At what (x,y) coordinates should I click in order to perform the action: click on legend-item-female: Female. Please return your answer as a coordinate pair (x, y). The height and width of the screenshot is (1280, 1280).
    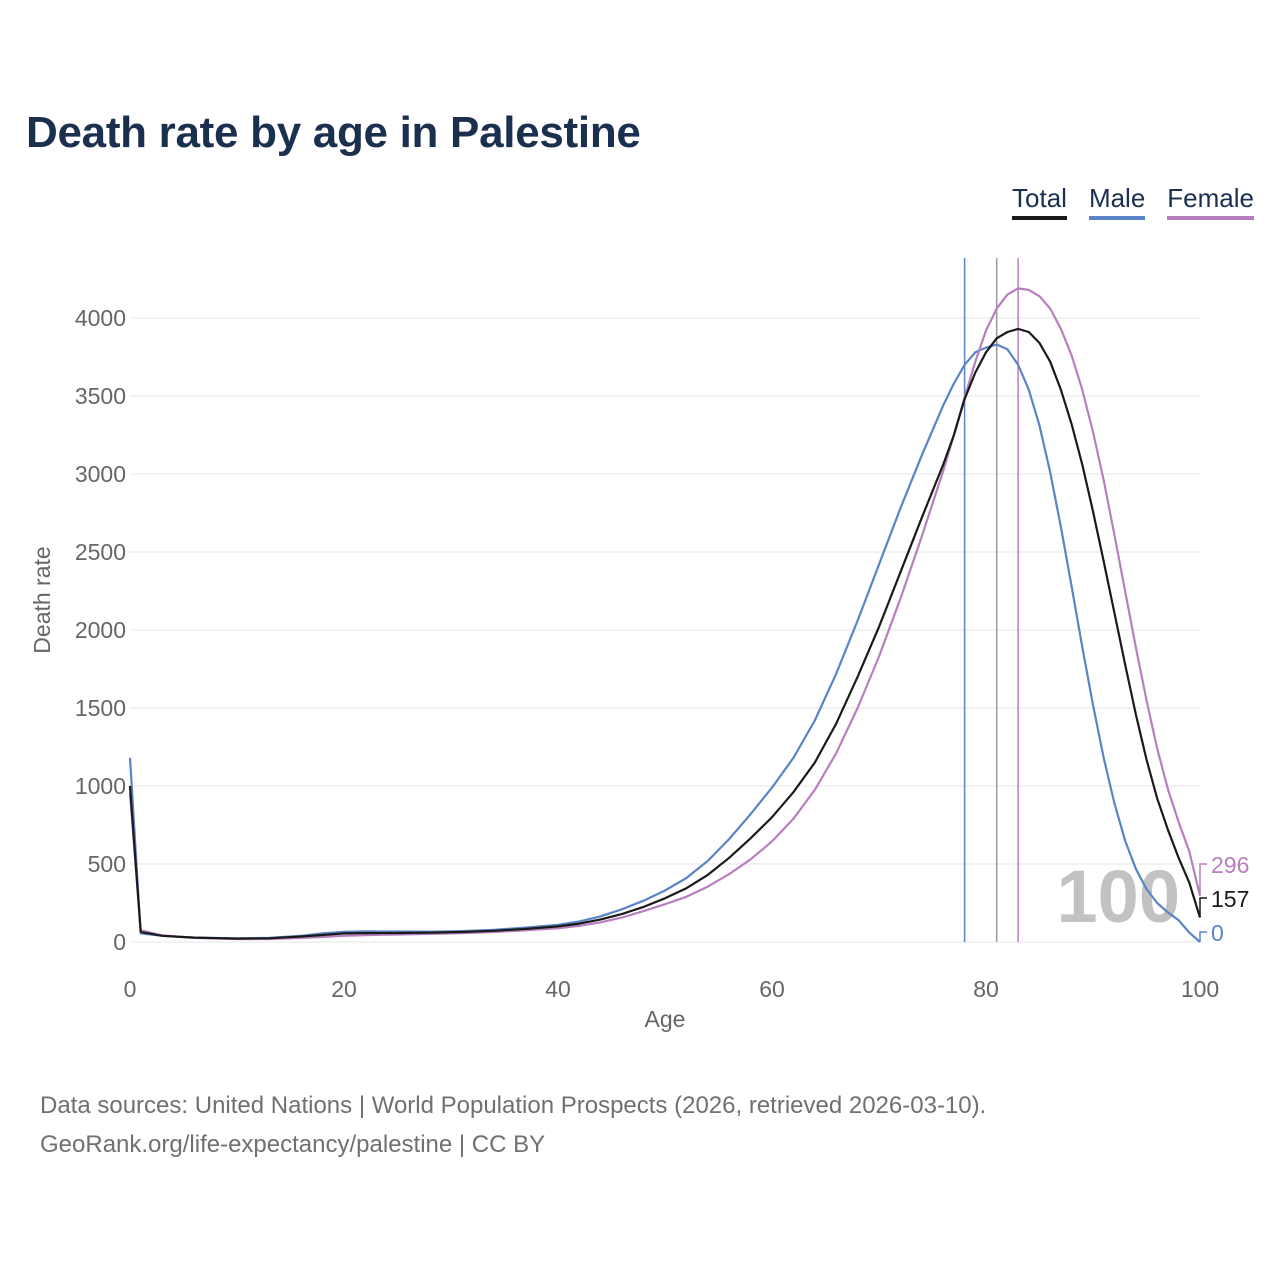
    Looking at the image, I should click on (1210, 201).